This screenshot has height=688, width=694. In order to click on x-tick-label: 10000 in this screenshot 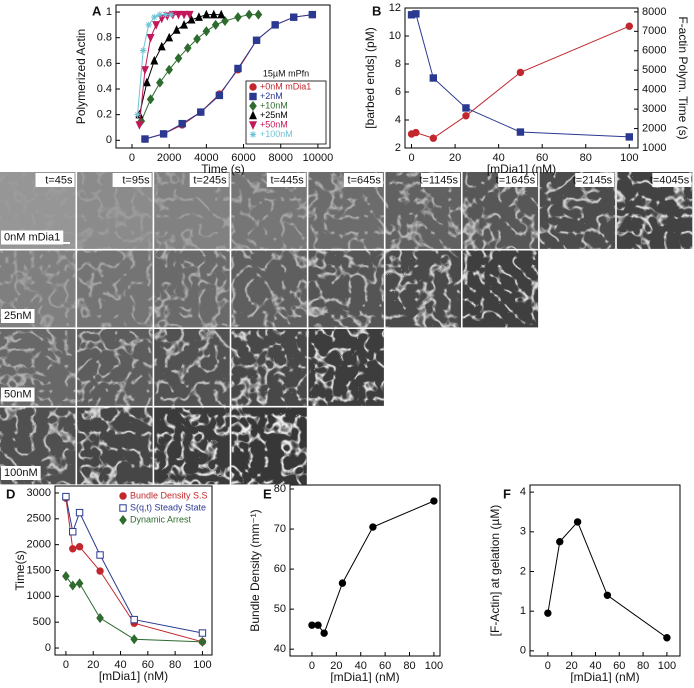, I will do `click(318, 158)`.